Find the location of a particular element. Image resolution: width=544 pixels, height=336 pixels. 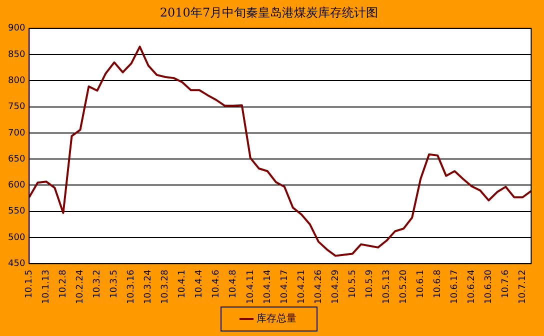

y-tick-label: 800 is located at coordinates (17, 81).